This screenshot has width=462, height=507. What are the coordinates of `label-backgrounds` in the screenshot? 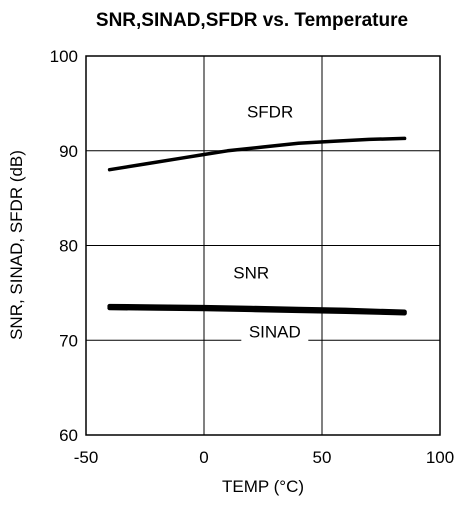 It's located at (268, 223).